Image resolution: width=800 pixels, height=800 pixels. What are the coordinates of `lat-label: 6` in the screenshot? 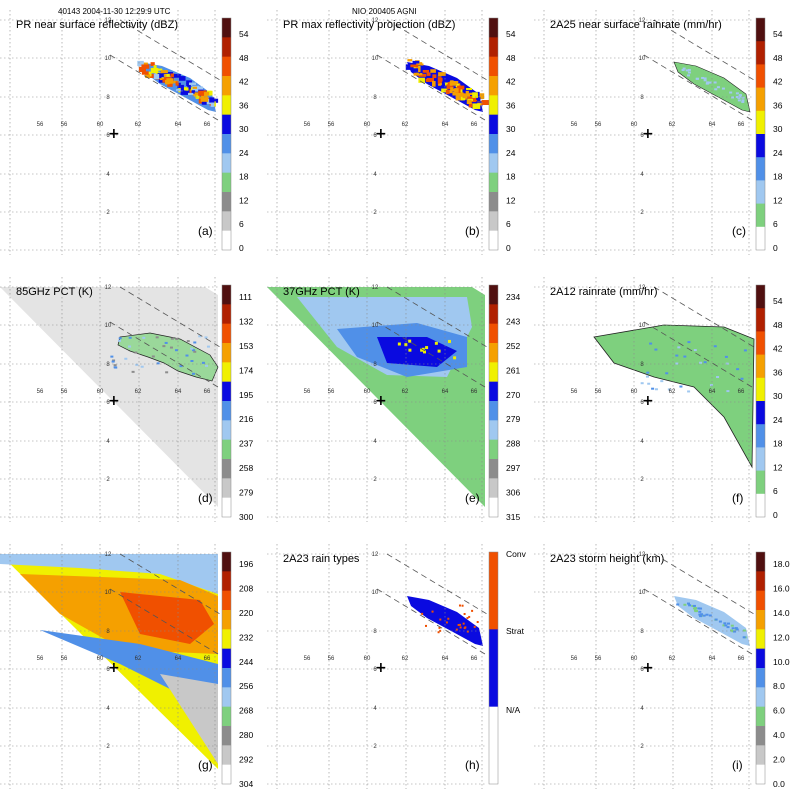 It's located at (642, 136).